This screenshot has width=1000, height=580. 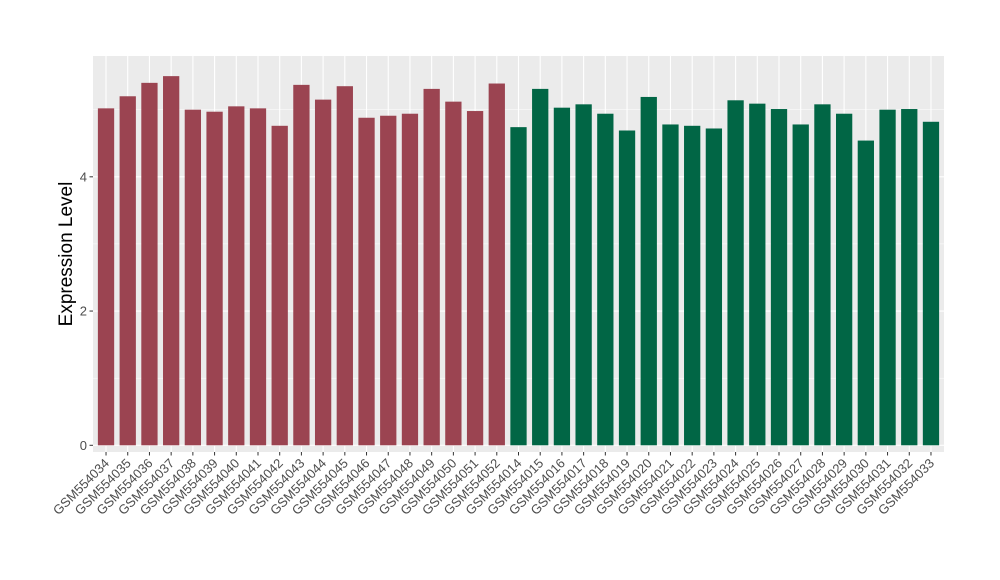 What do you see at coordinates (714, 287) in the screenshot?
I see `bar-GSM554023` at bounding box center [714, 287].